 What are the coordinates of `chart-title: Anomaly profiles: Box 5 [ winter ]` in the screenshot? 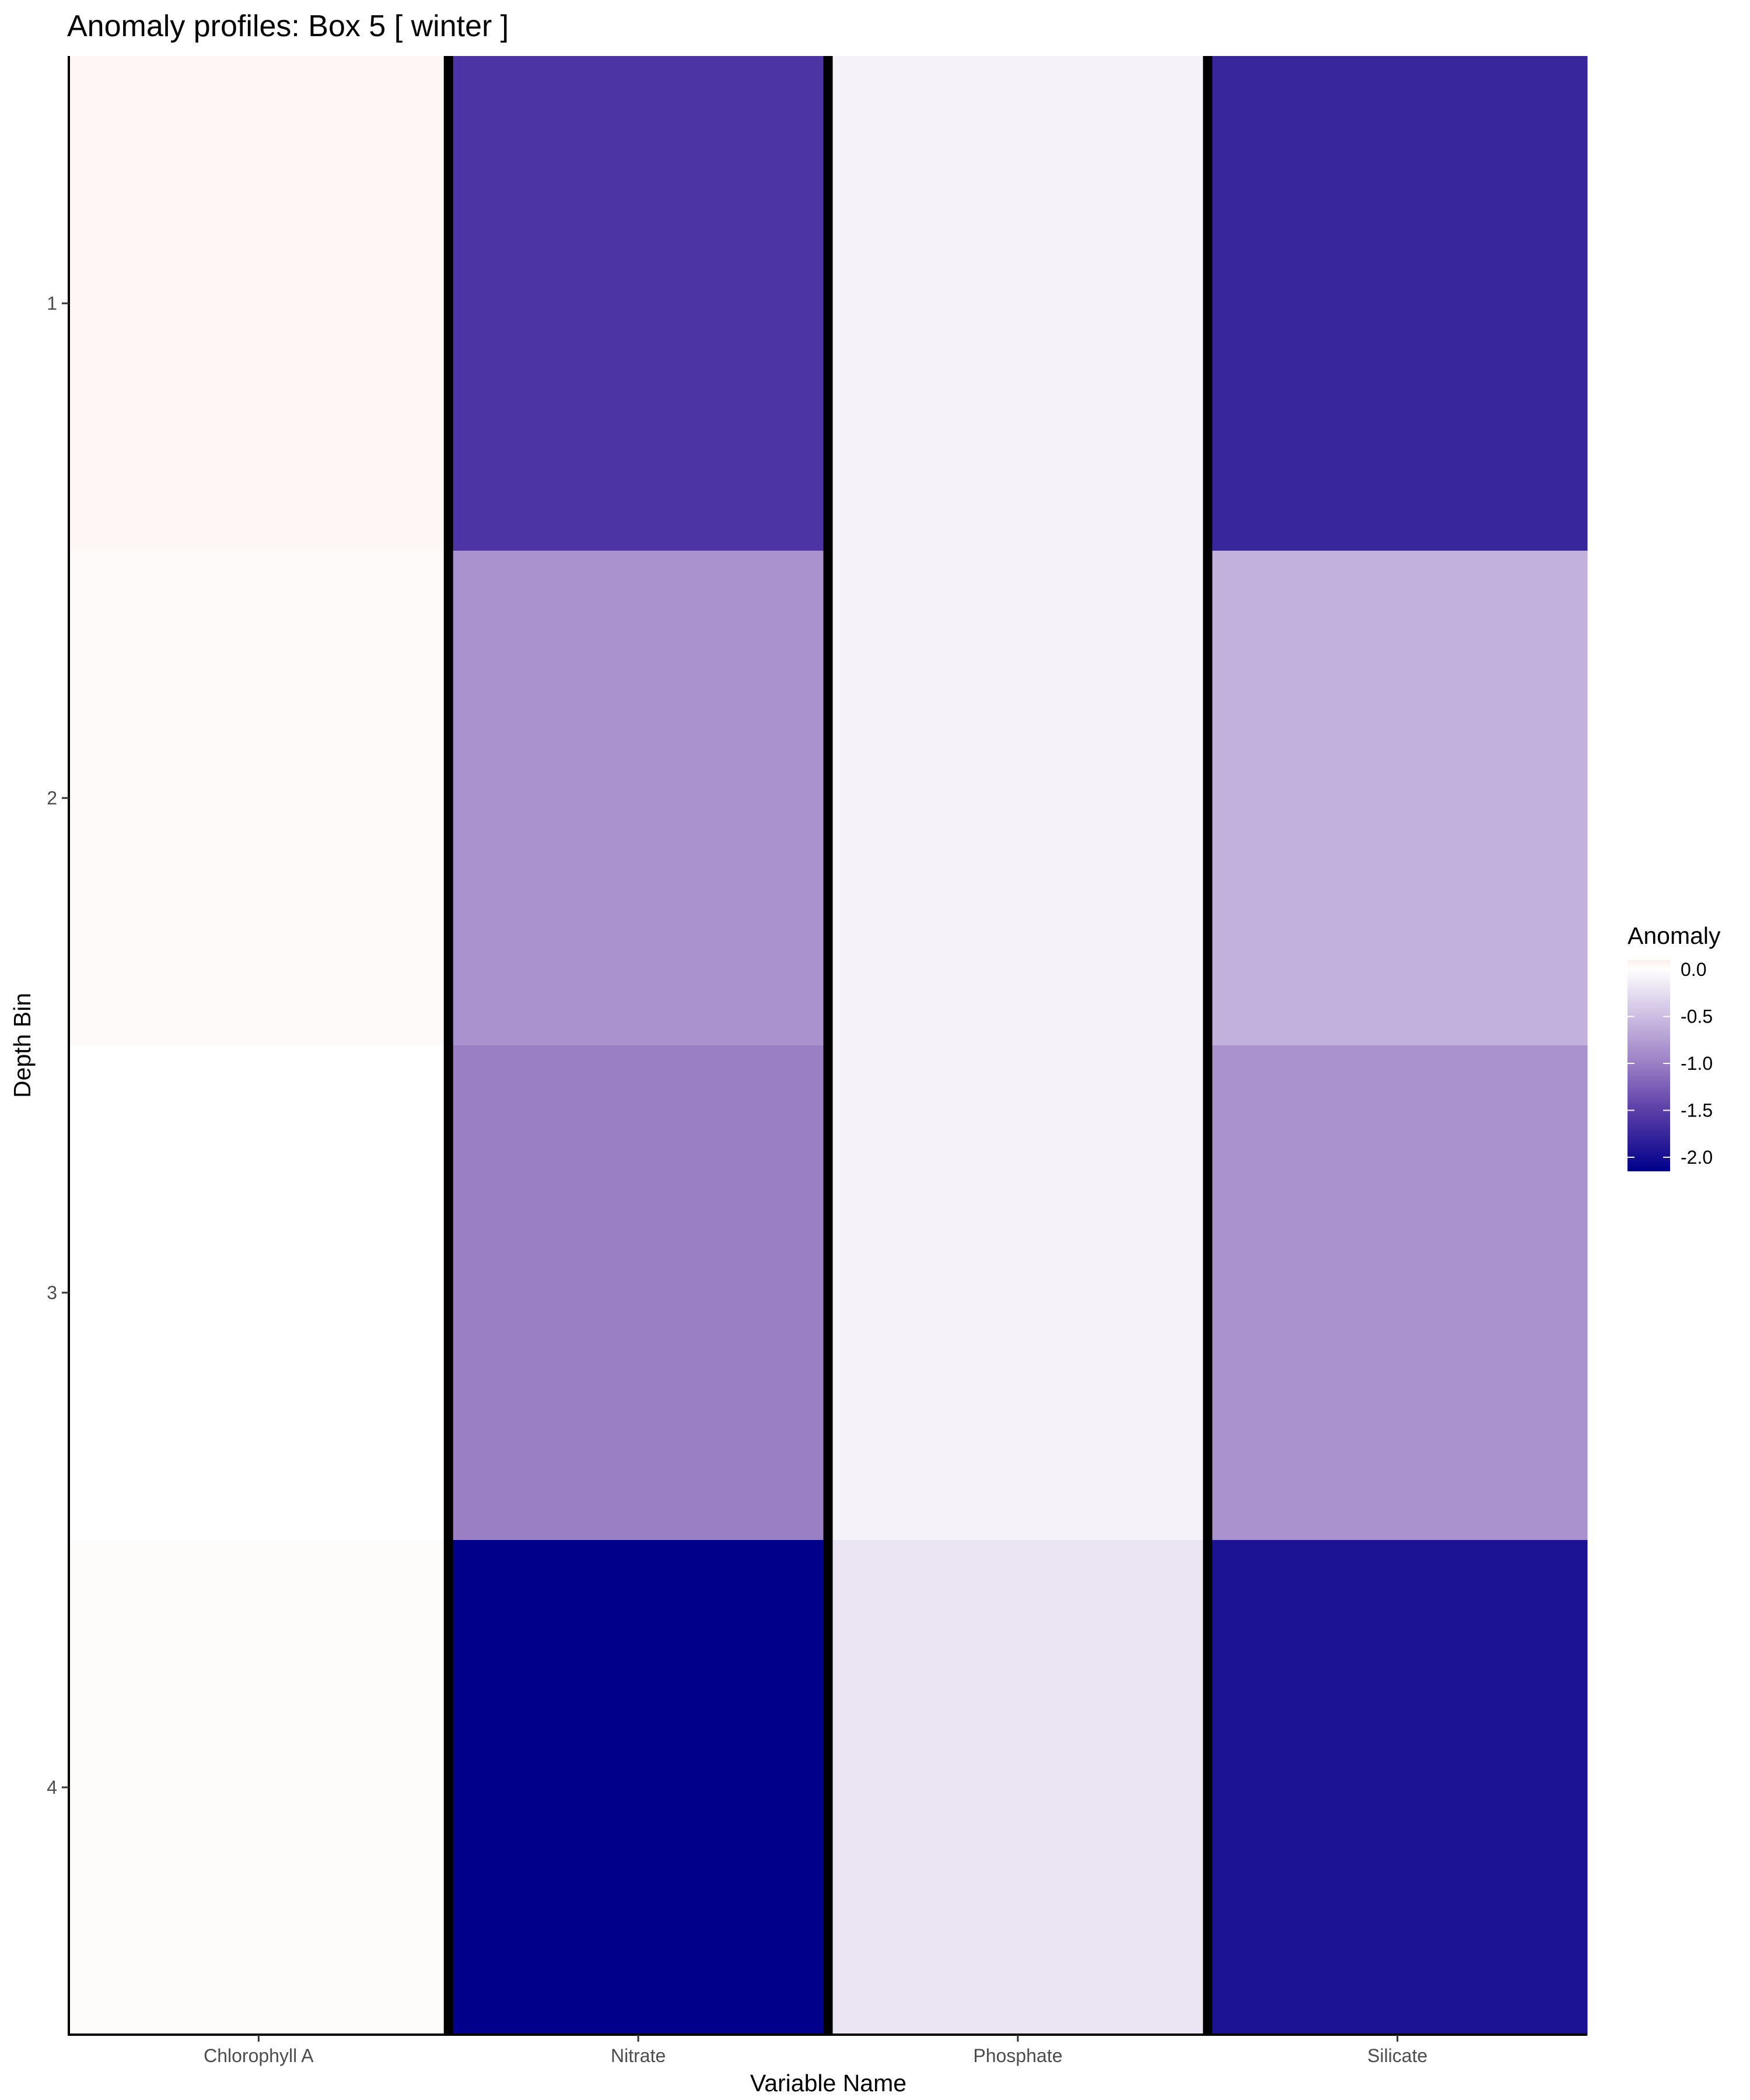 It's located at (288, 26).